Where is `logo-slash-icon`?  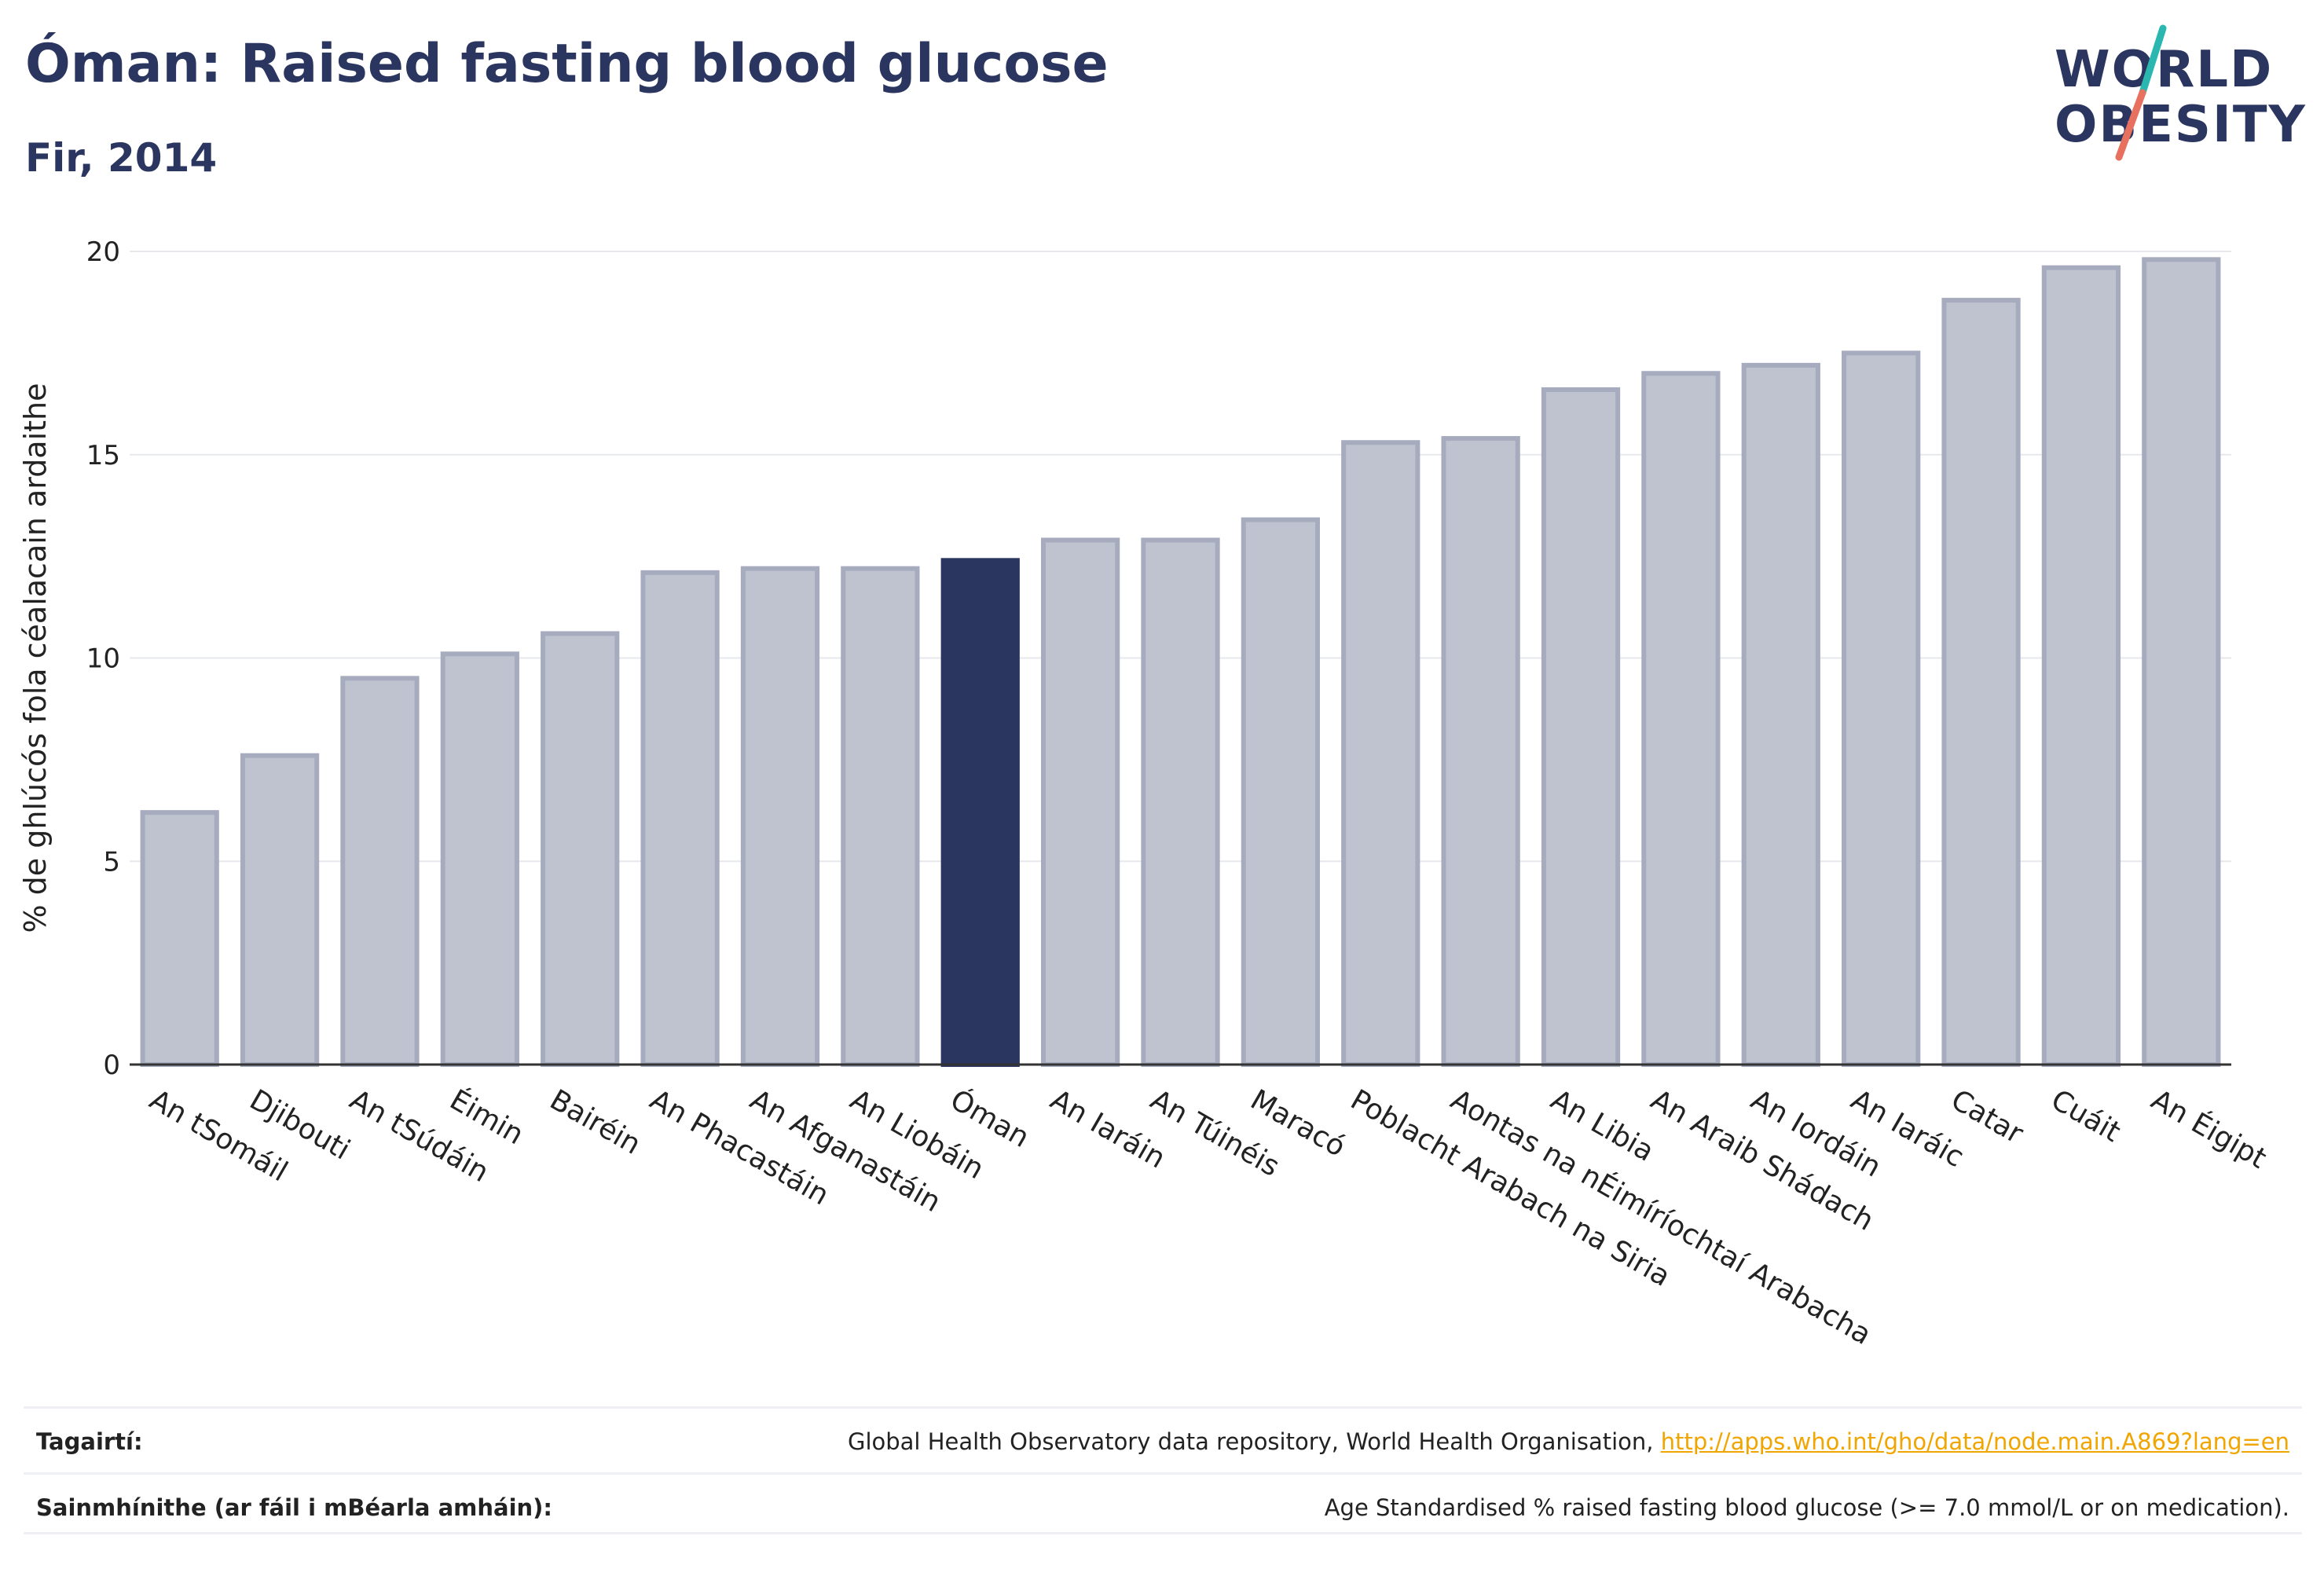 logo-slash-icon is located at coordinates (2141, 92).